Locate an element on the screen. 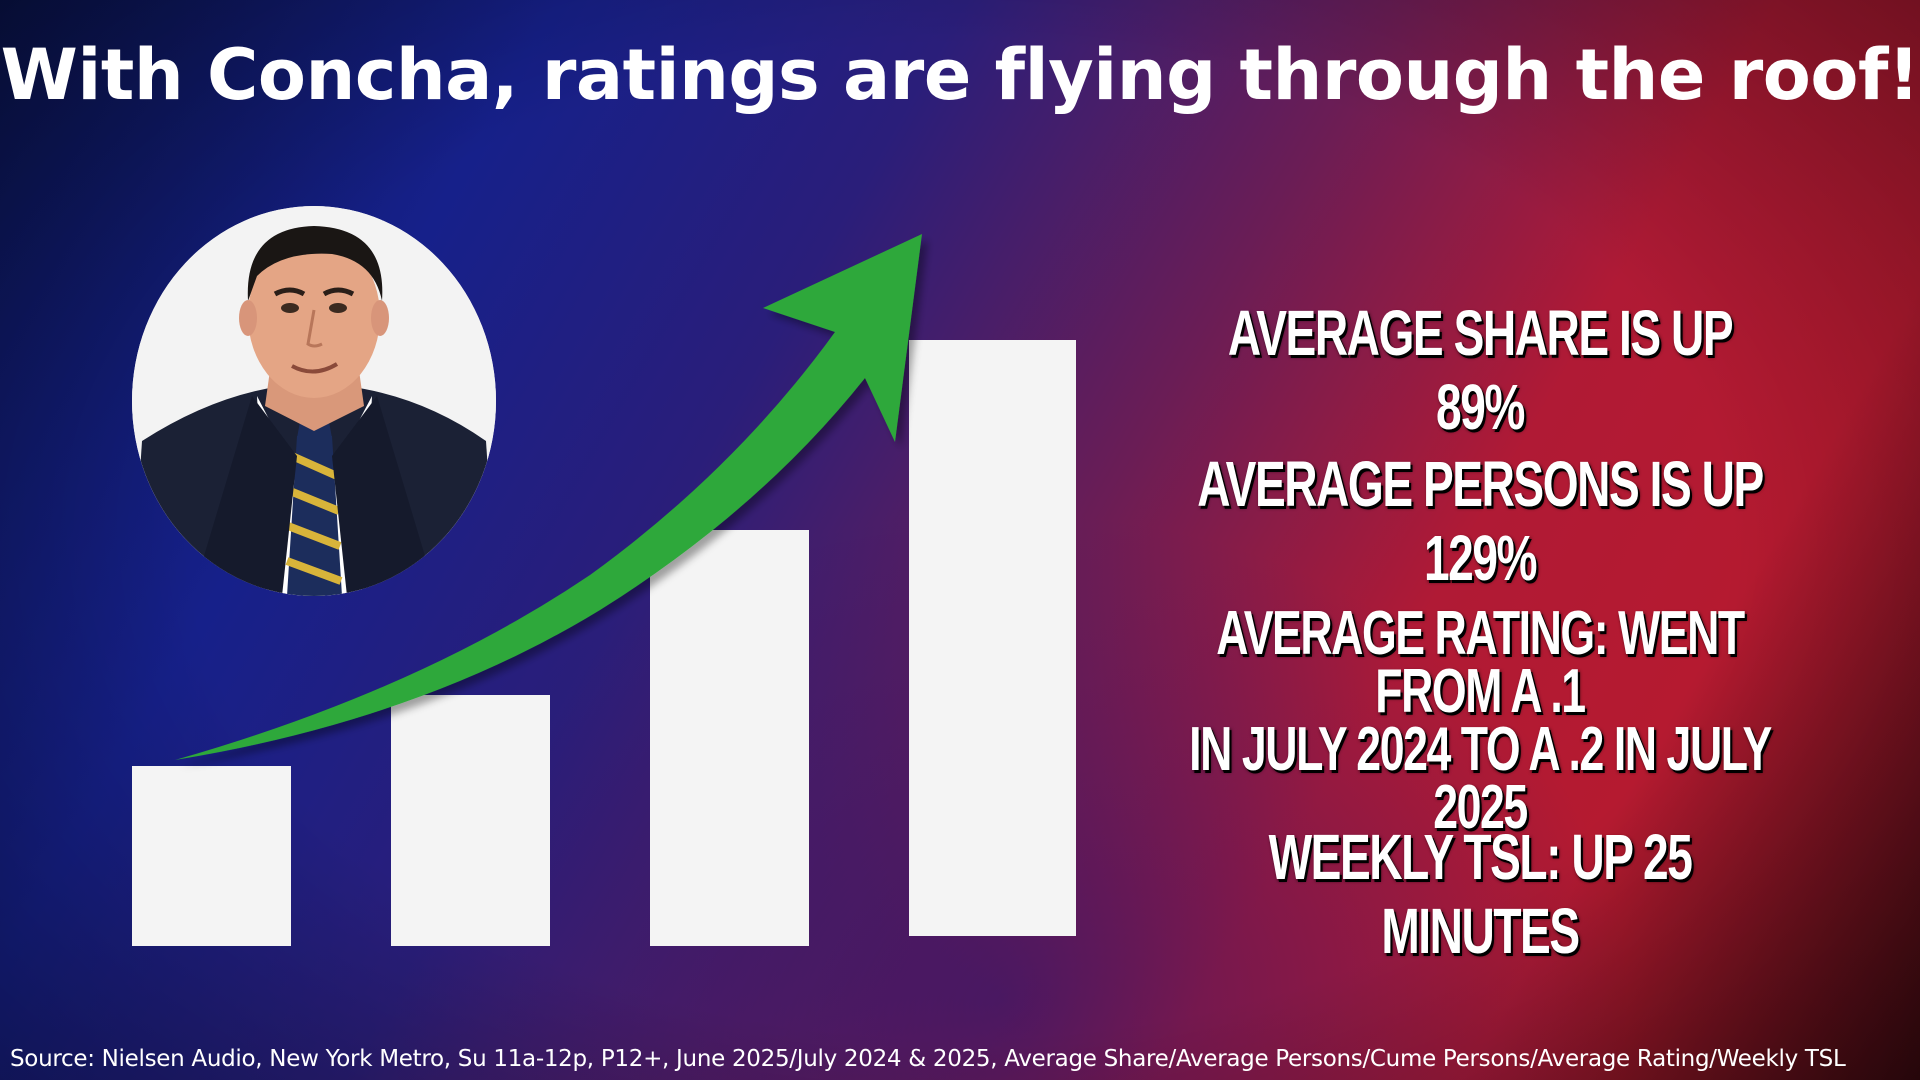 This screenshot has width=1920, height=1080. stat-average-rating-line-1: AVERAGE RATING: WENT FROM A .1 is located at coordinates (1480, 662).